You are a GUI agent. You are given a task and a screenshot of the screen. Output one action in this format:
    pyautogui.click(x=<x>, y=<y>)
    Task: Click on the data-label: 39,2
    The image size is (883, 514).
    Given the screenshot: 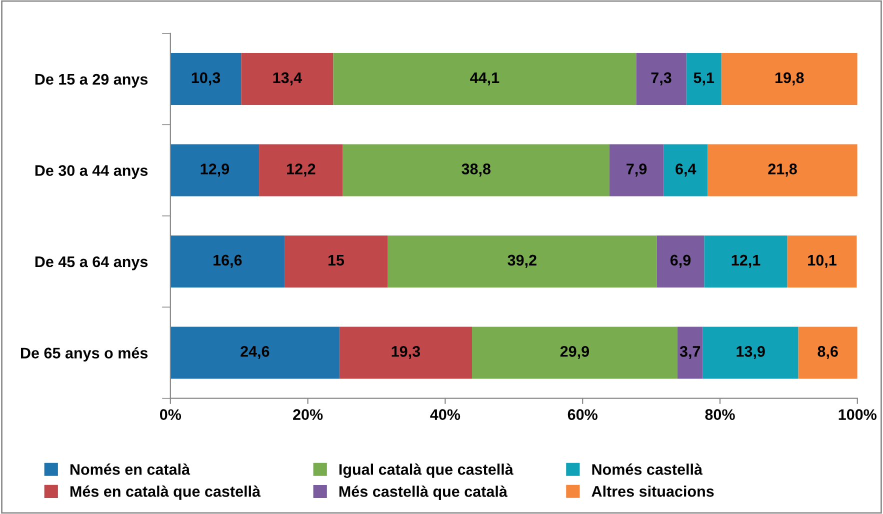 What is the action you would take?
    pyautogui.click(x=522, y=261)
    